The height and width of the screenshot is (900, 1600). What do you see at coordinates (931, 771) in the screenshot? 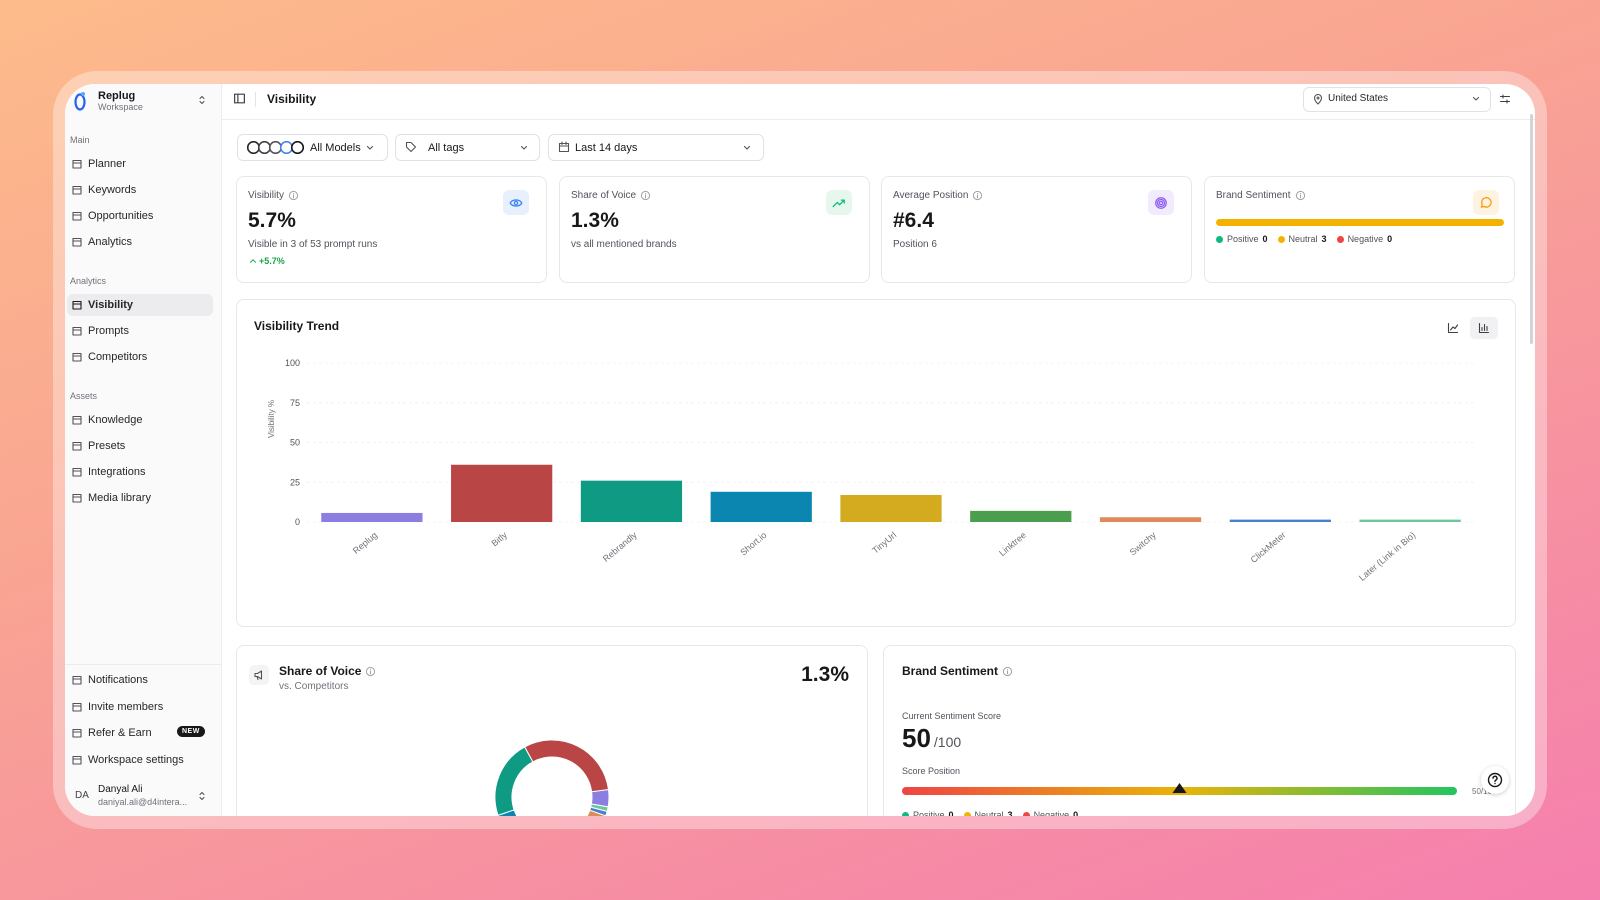
I see `position-label: Score Position` at bounding box center [931, 771].